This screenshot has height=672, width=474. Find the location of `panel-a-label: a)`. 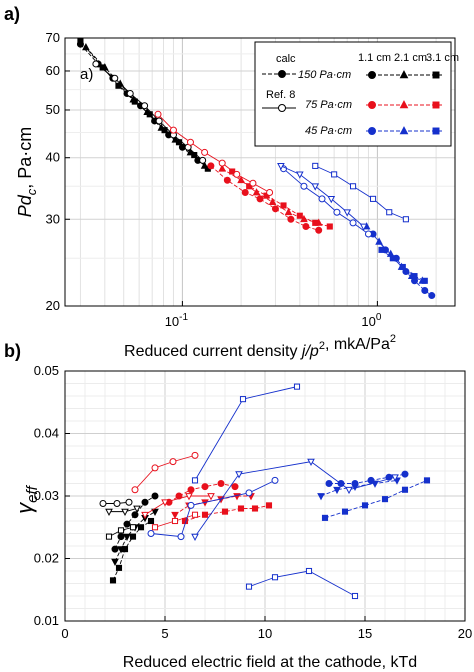

panel-a-label: a) is located at coordinates (12, 14).